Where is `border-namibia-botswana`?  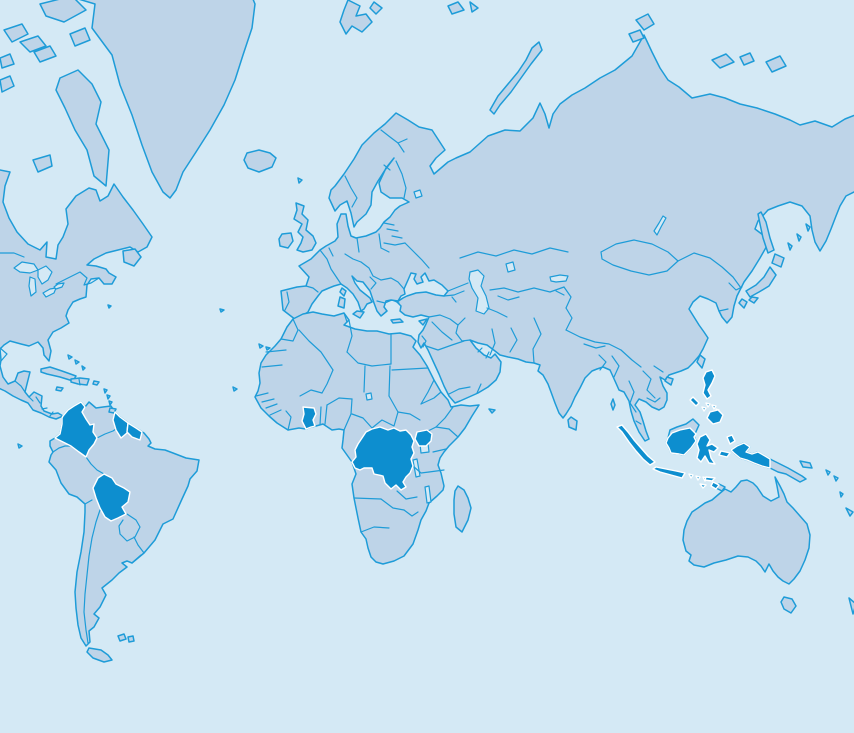
border-namibia-botswana is located at coordinates (392, 504).